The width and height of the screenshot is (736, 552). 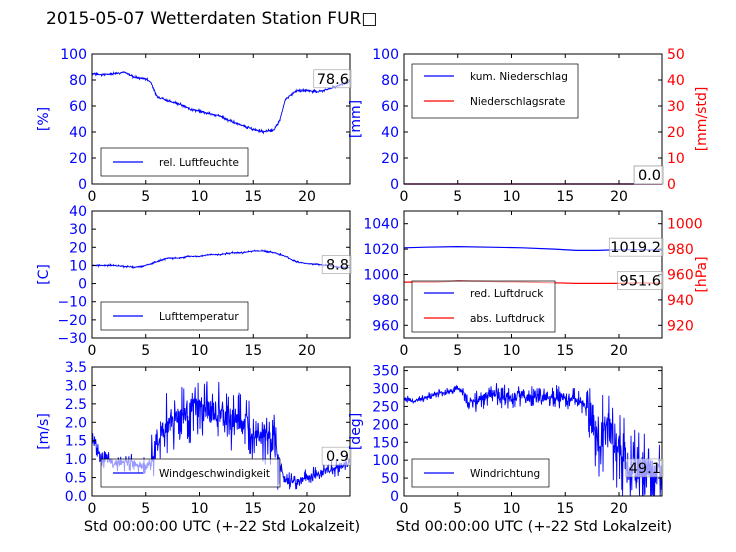 I want to click on legend: Windrichtung, so click(x=480, y=473).